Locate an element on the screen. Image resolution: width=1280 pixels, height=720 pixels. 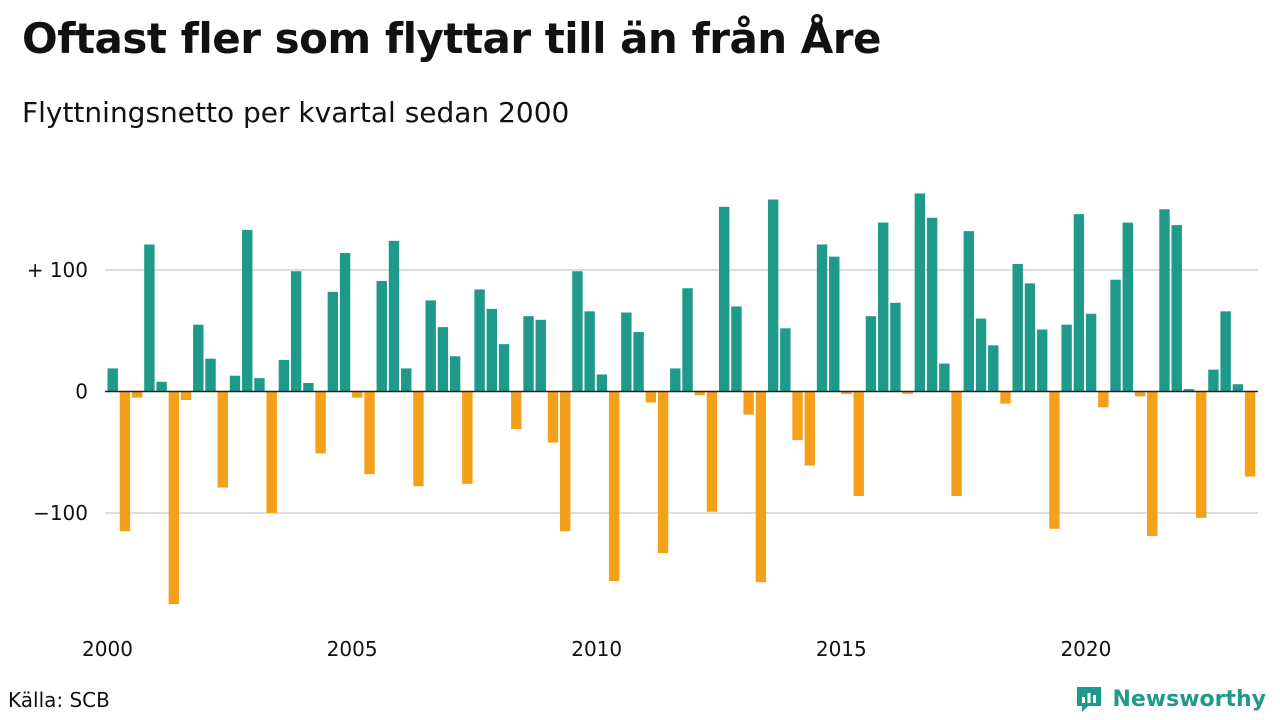
chart-subtitle: Flyttningsnetto per kvartal sedan 2000 is located at coordinates (296, 112).